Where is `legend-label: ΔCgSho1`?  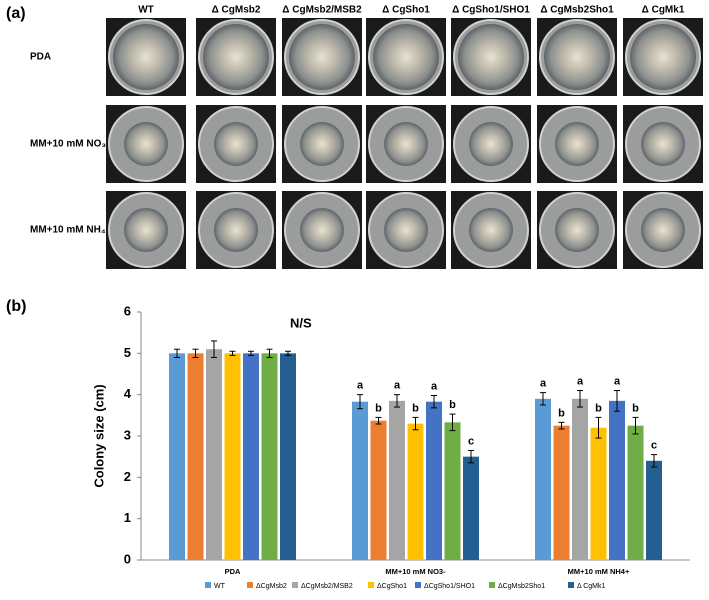 legend-label: ΔCgSho1 is located at coordinates (392, 586).